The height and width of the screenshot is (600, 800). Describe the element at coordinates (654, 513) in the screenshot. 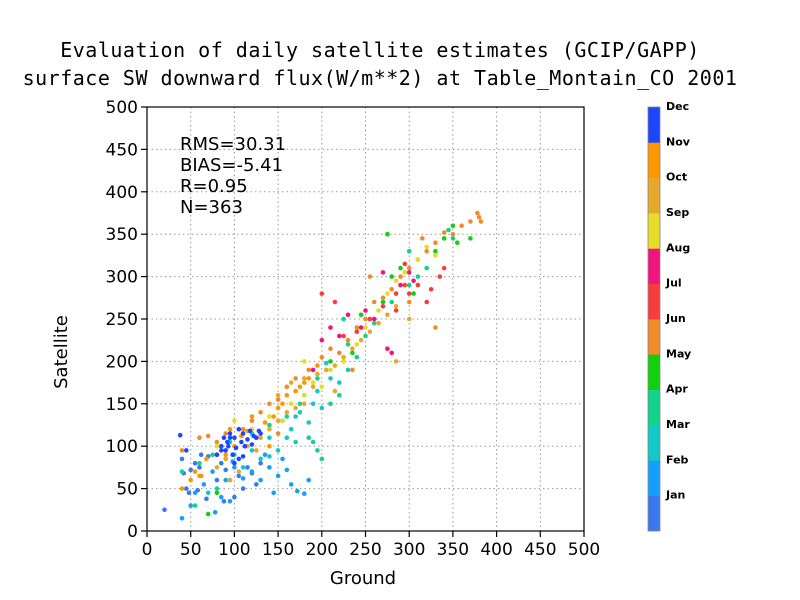

I see `colorbar-swatch-jan` at that location.